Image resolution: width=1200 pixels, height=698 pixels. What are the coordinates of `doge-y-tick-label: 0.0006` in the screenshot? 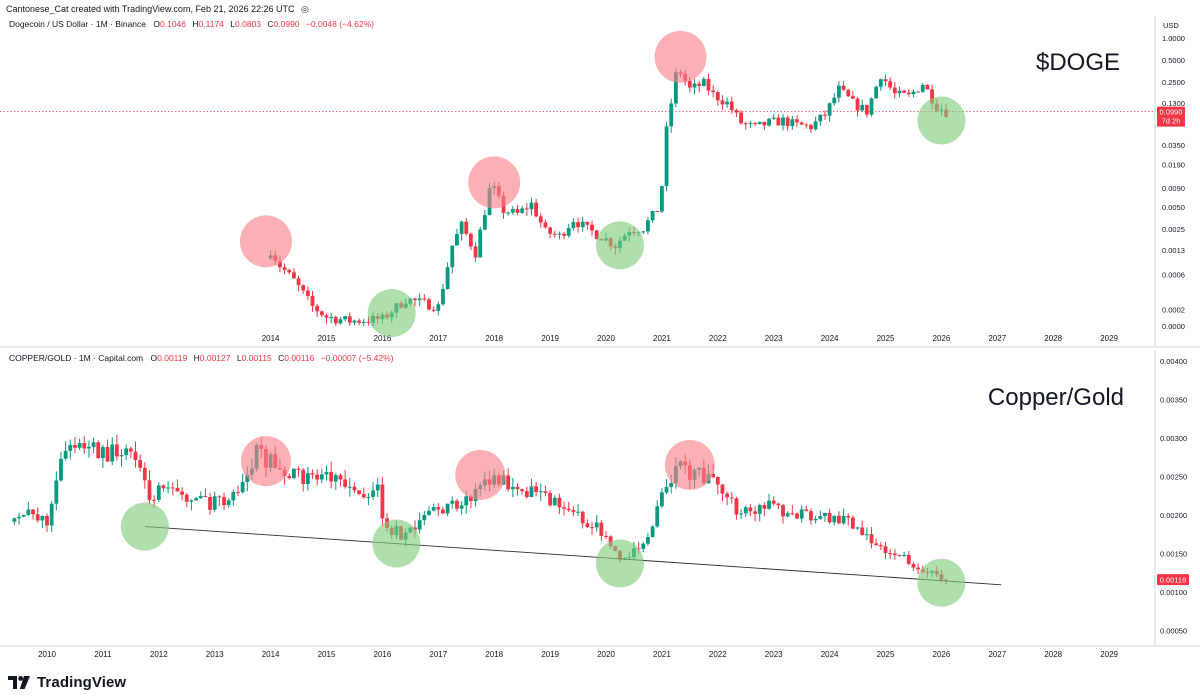 It's located at (1173, 275).